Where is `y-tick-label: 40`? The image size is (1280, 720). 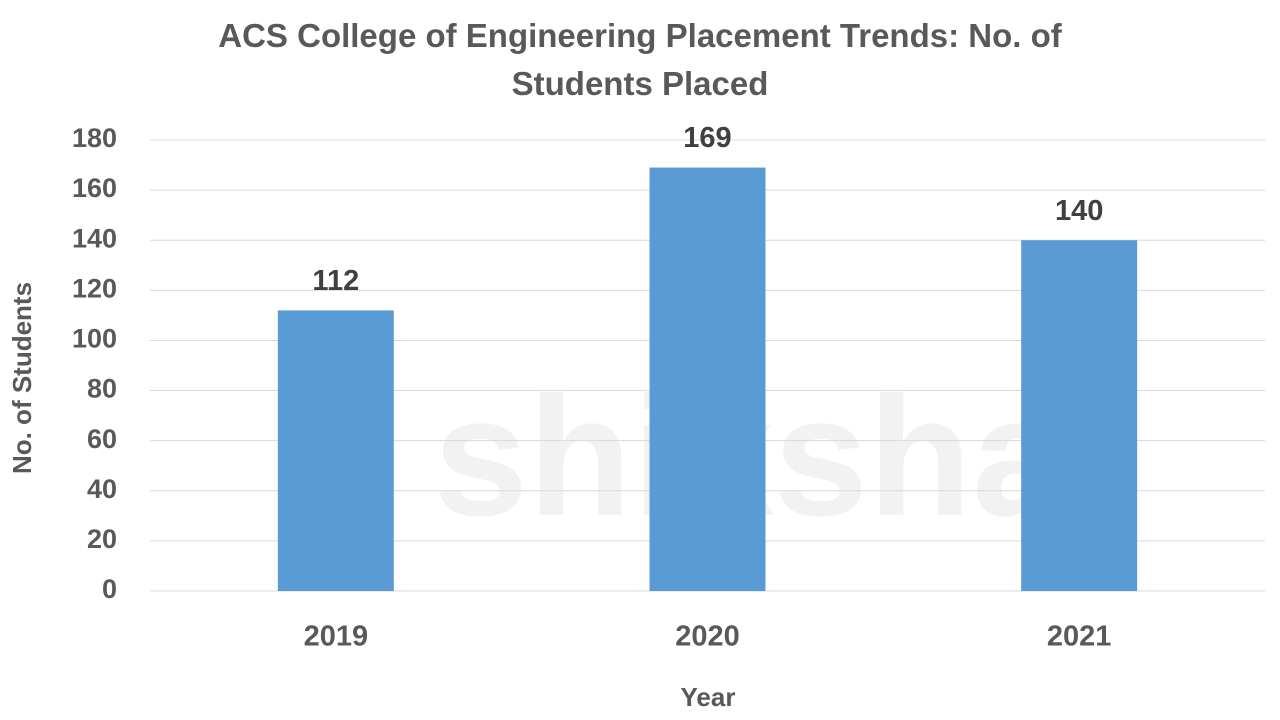 y-tick-label: 40 is located at coordinates (102, 489).